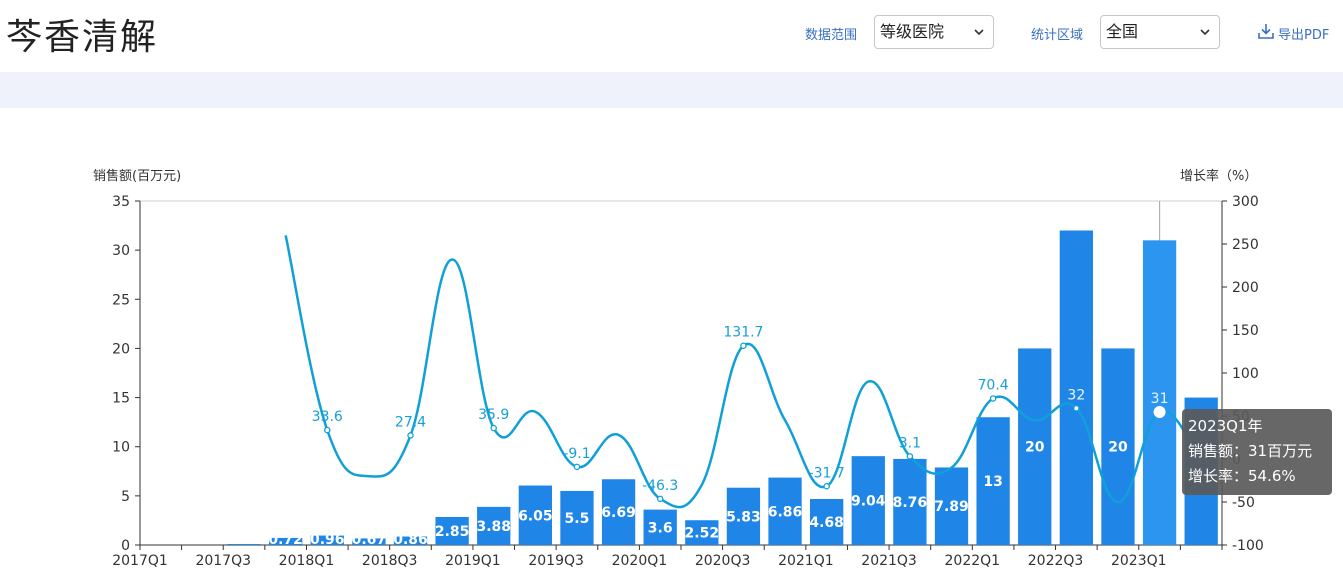 Image resolution: width=1343 pixels, height=582 pixels. I want to click on page-title: 芩香清解, so click(82, 37).